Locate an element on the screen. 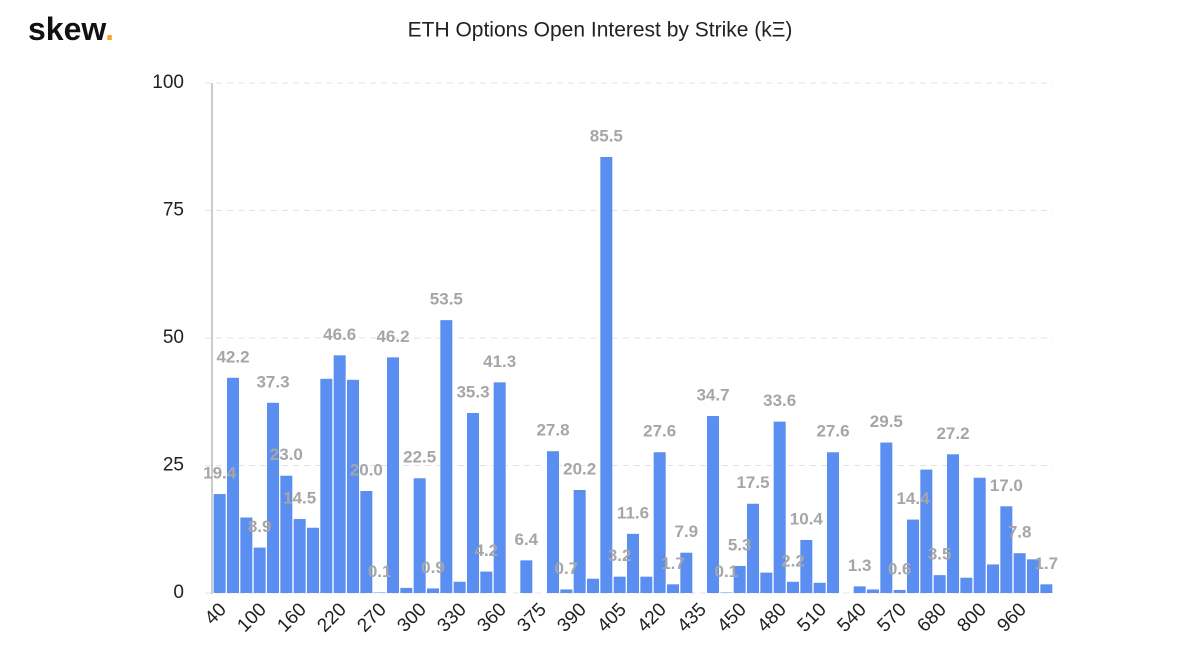 Image resolution: width=1200 pixels, height=670 pixels. data-label: 11.6 is located at coordinates (633, 512).